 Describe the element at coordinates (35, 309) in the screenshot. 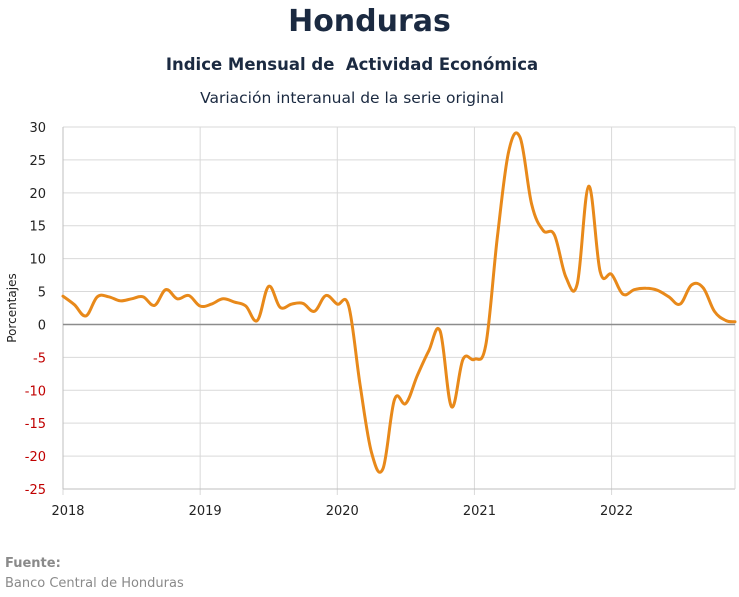

I see `y-axis-ticks: 30 25 20 15 10 5 0 -5 -10 -15 -20 -25` at that location.